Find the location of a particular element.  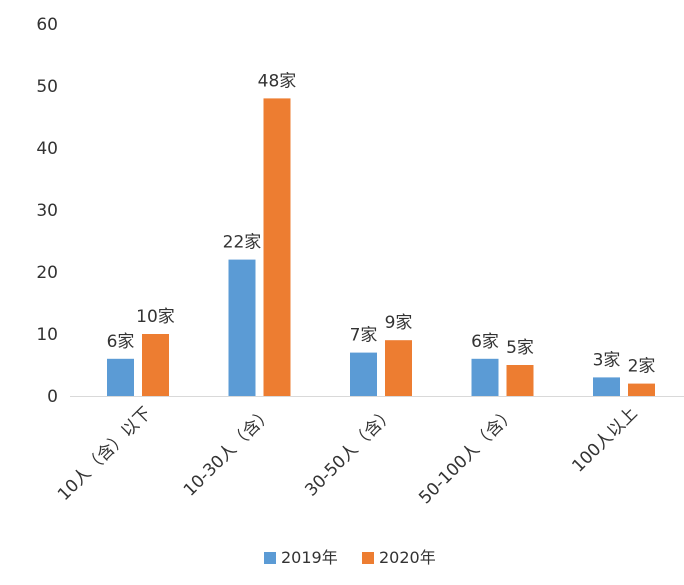

data-label: 9家 is located at coordinates (399, 323).